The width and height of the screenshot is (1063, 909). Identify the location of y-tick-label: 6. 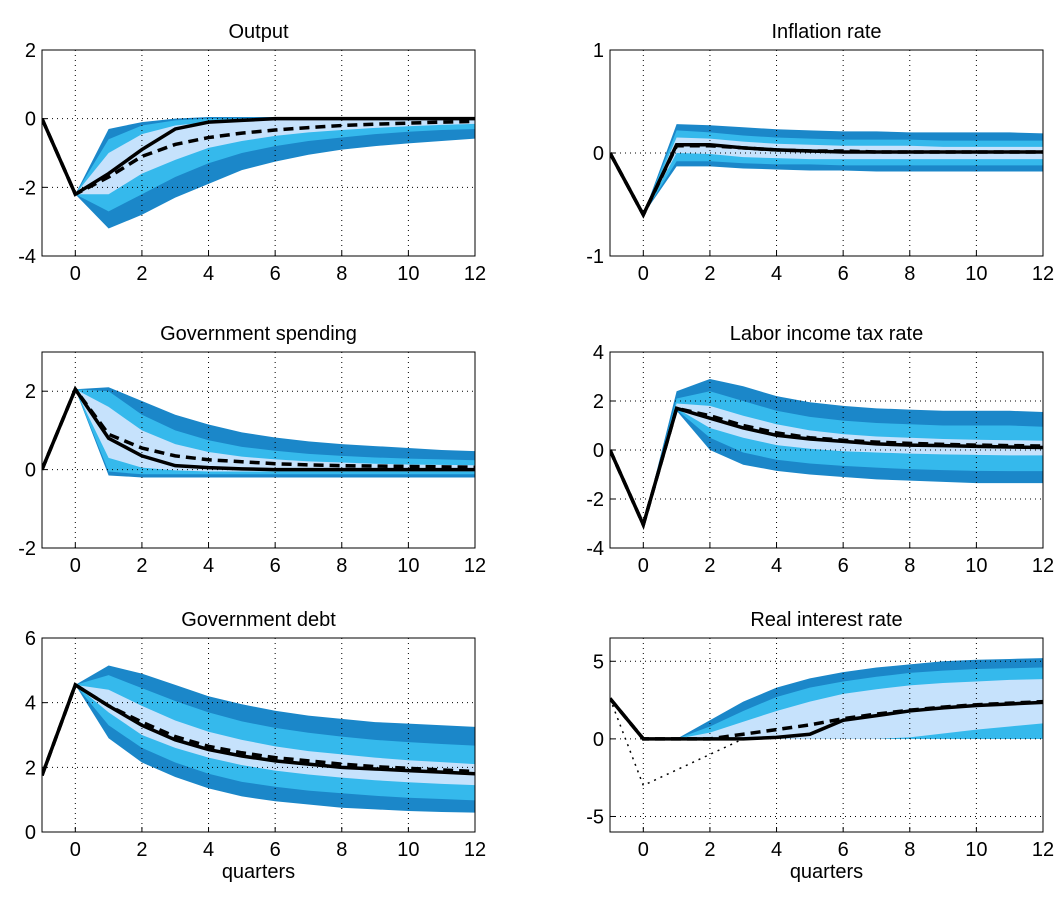
(30, 639).